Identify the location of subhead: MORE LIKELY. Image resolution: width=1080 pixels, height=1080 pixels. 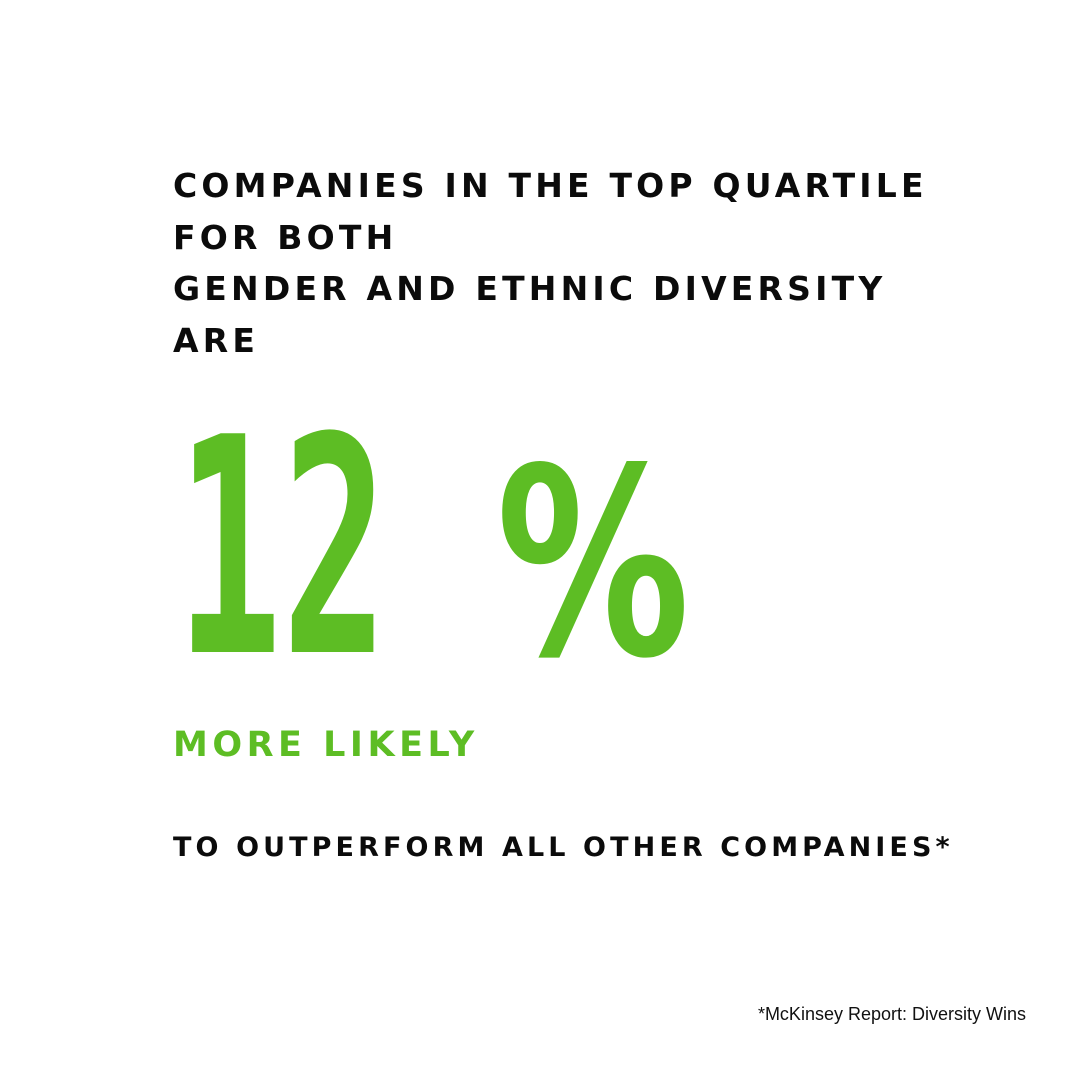
(326, 745).